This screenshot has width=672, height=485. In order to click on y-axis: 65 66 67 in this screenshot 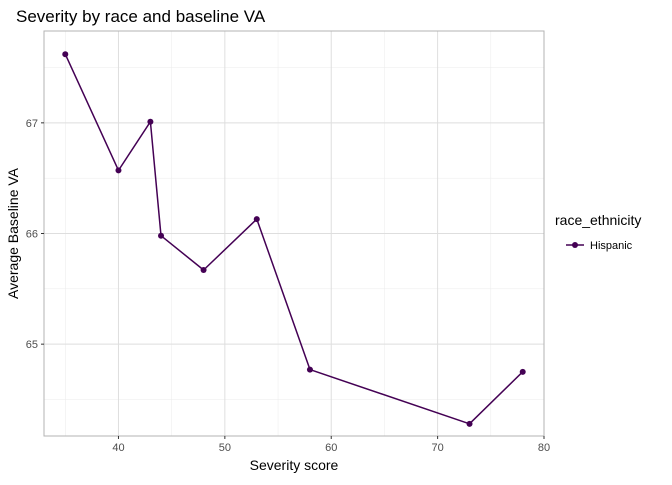, I will do `click(35, 234)`.